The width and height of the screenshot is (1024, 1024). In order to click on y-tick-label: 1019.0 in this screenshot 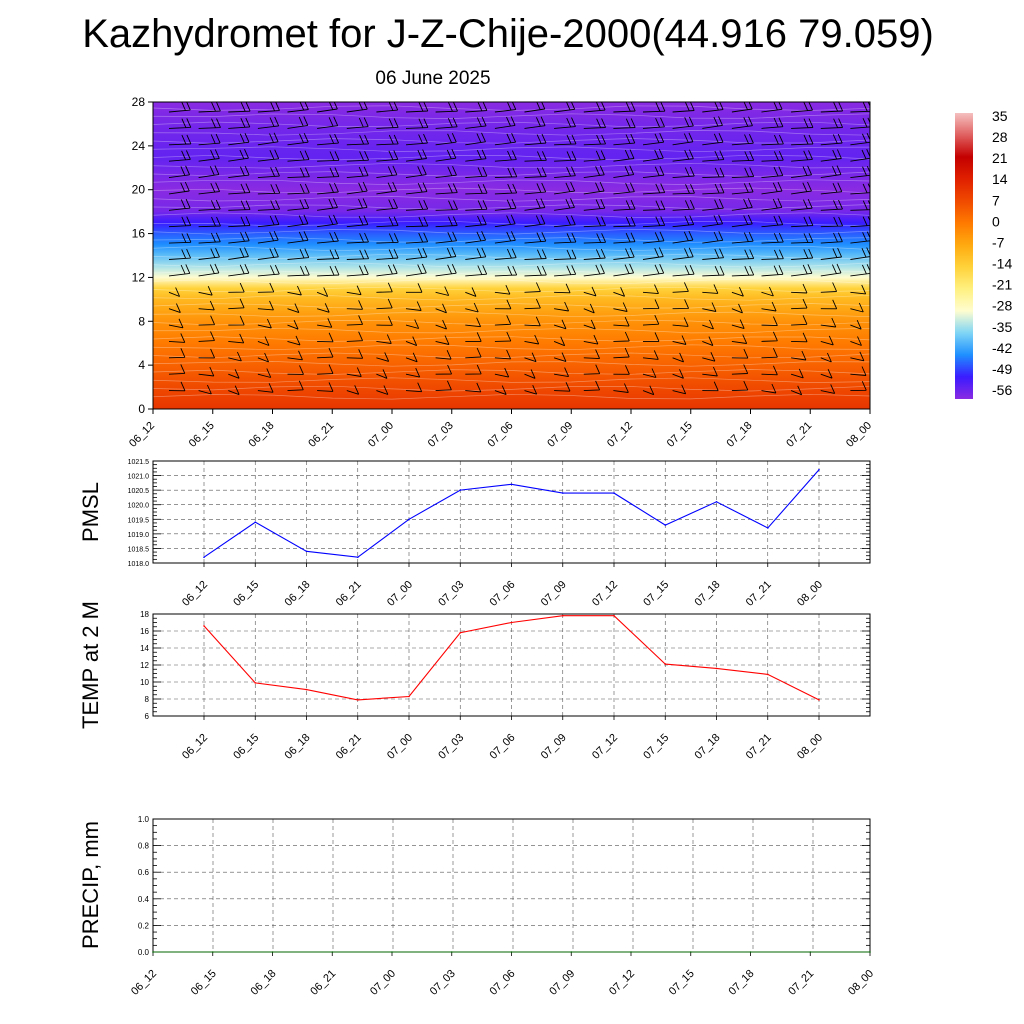, I will do `click(139, 535)`.